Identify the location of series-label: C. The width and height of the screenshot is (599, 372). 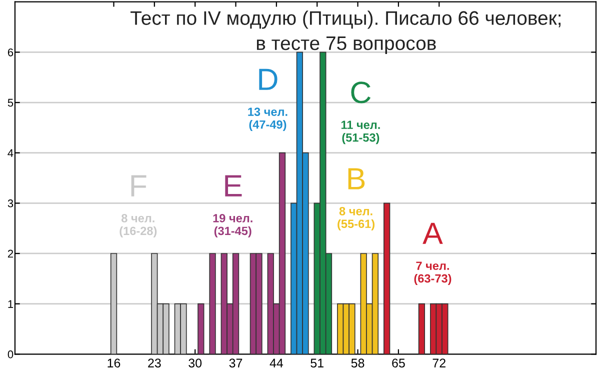
(361, 93).